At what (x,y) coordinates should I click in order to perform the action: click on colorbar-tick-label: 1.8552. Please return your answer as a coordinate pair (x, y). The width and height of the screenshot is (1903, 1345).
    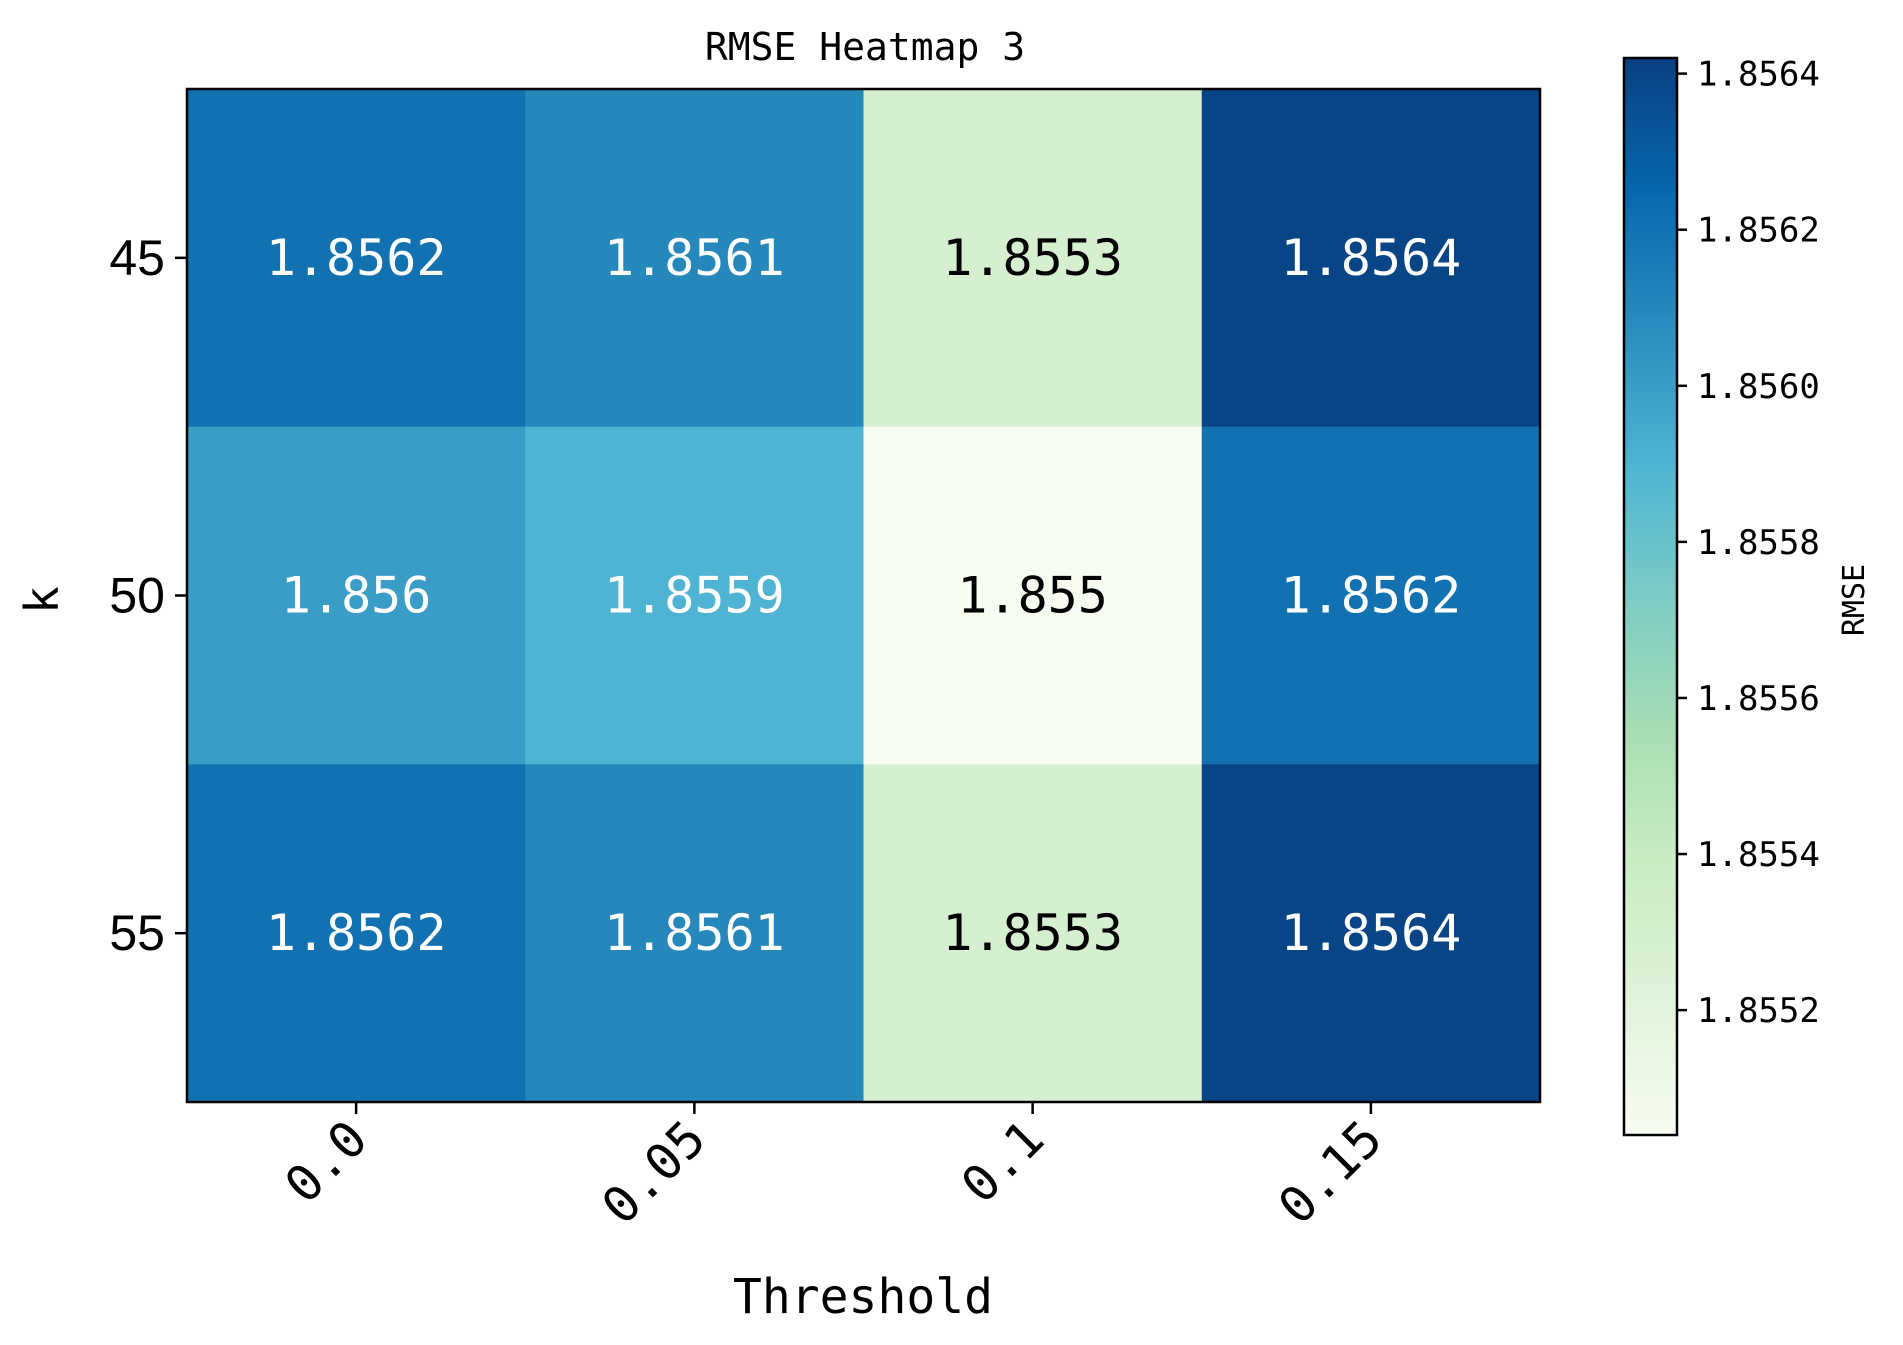
    Looking at the image, I should click on (1758, 1011).